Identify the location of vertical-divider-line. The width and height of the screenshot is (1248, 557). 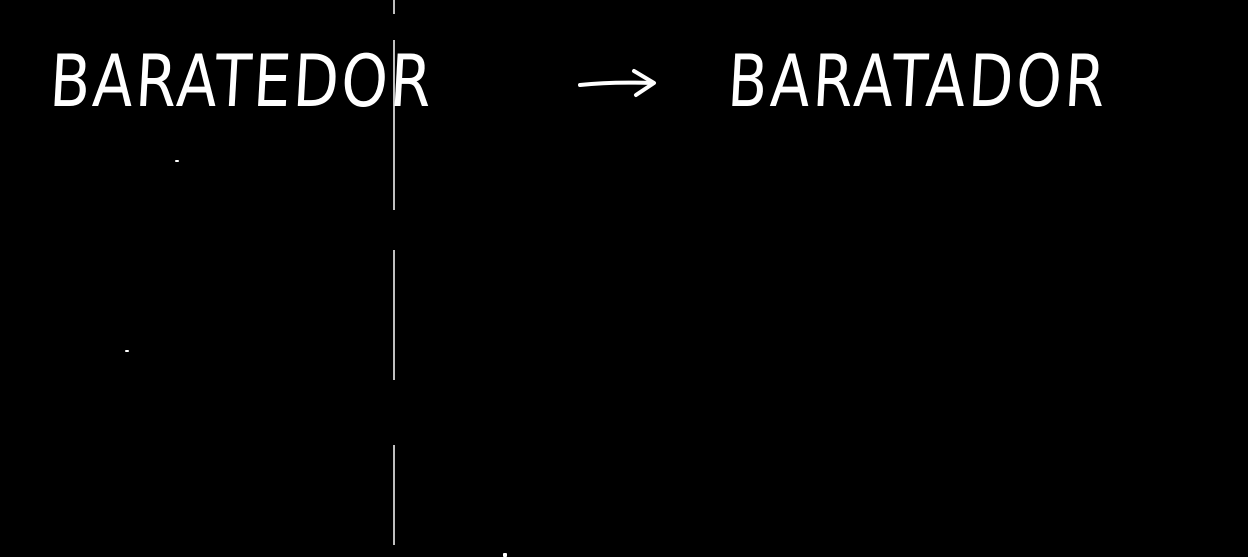
(394, 272).